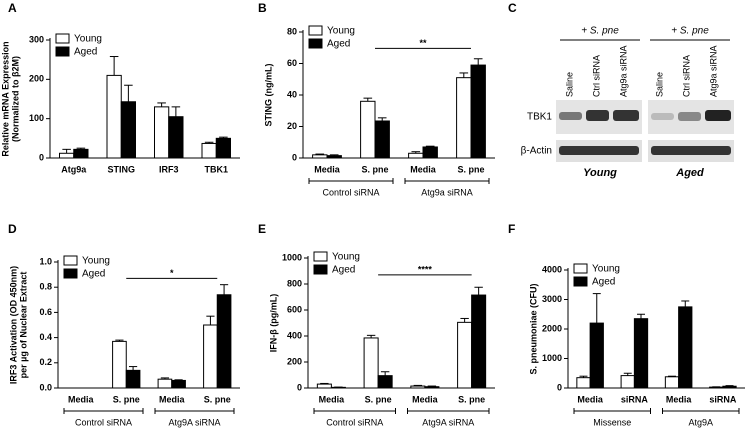  What do you see at coordinates (121, 169) in the screenshot?
I see `x-tick-label: STING` at bounding box center [121, 169].